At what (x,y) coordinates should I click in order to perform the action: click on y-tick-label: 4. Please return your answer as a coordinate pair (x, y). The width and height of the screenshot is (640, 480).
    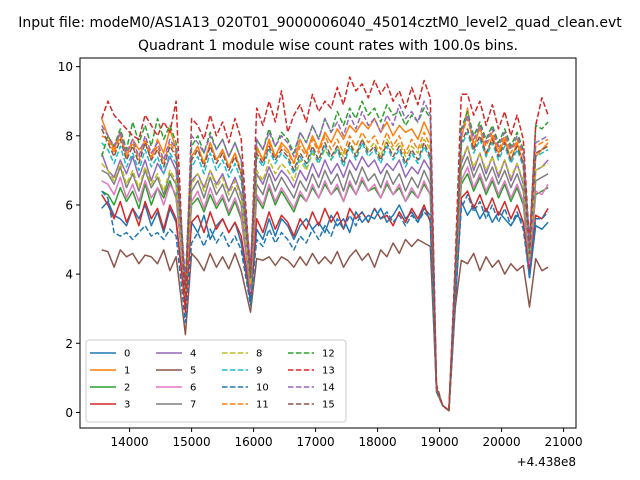
    Looking at the image, I should click on (69, 275).